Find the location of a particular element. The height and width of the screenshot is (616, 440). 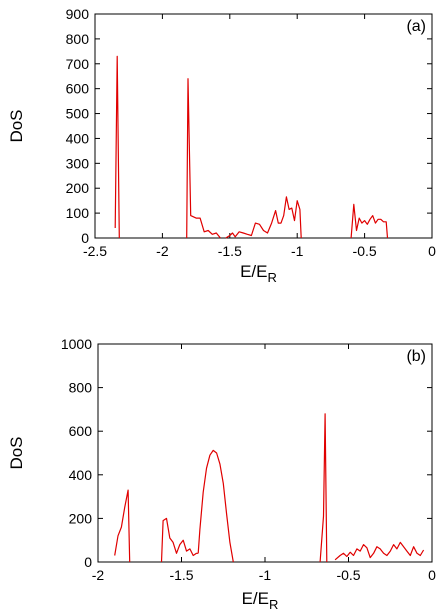

y-tick-label: 500 is located at coordinates (78, 114).